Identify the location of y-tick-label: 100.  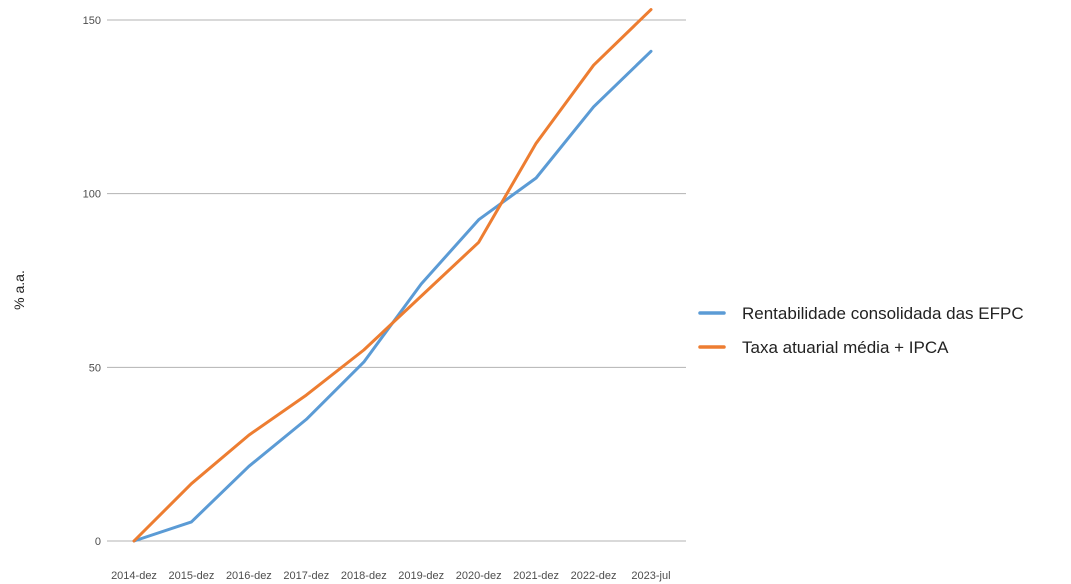
(92, 195).